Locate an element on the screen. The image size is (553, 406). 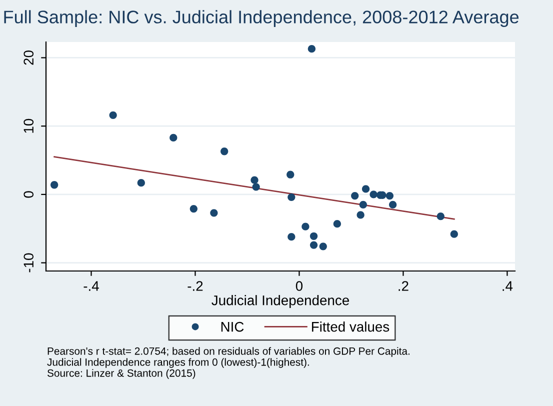
x-axis-title: Judicial Independence is located at coordinates (280, 301).